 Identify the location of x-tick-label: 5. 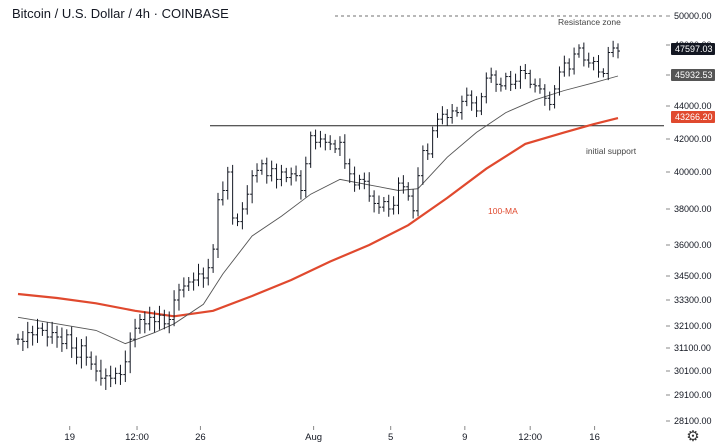
(390, 437).